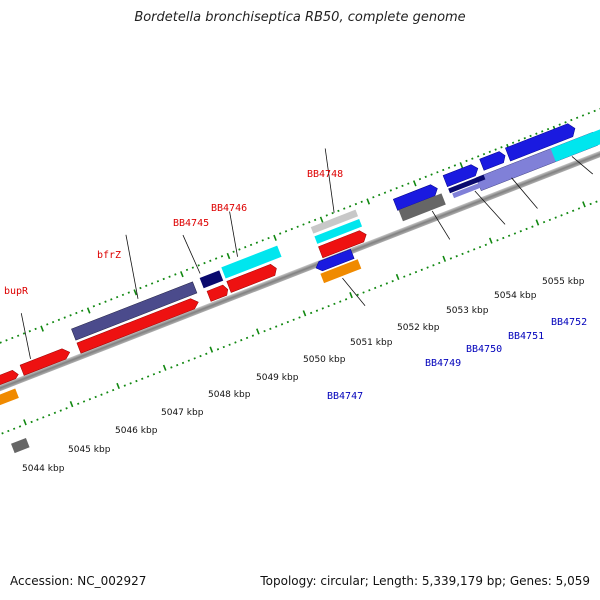  Describe the element at coordinates (484, 349) in the screenshot. I see `gene-label-BB4750: BB4750` at that location.